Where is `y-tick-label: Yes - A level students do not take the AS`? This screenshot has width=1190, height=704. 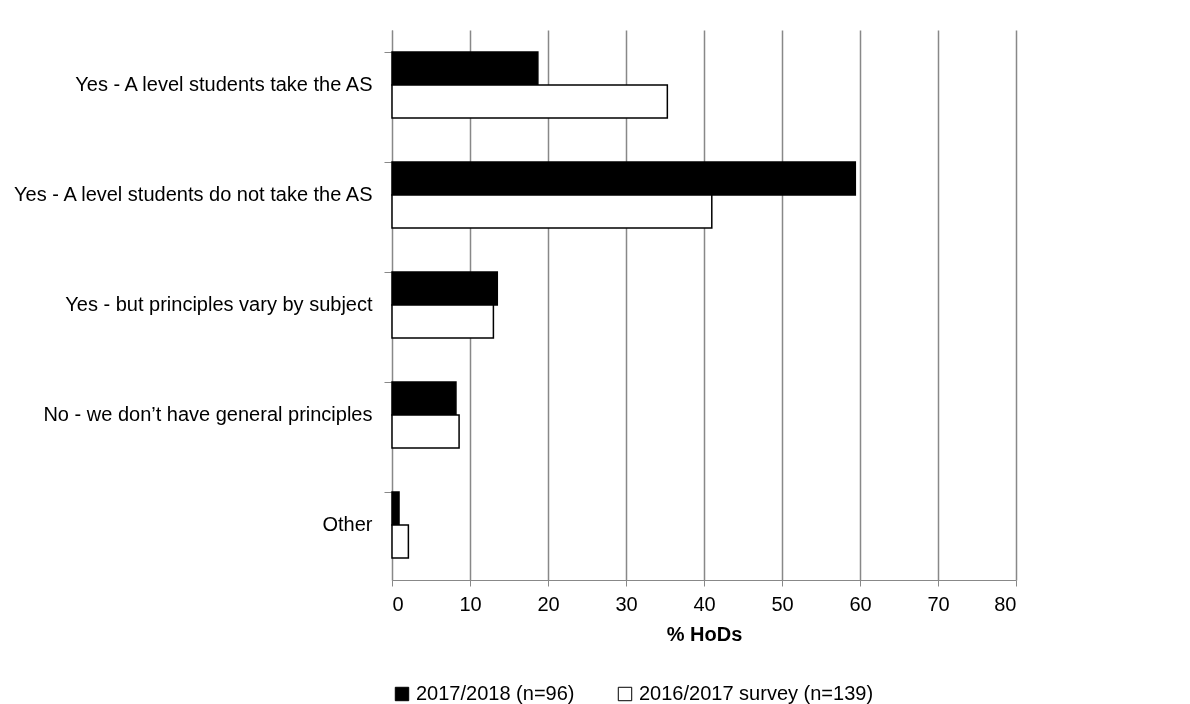
y-tick-label: Yes - A level students do not take the AS is located at coordinates (193, 194).